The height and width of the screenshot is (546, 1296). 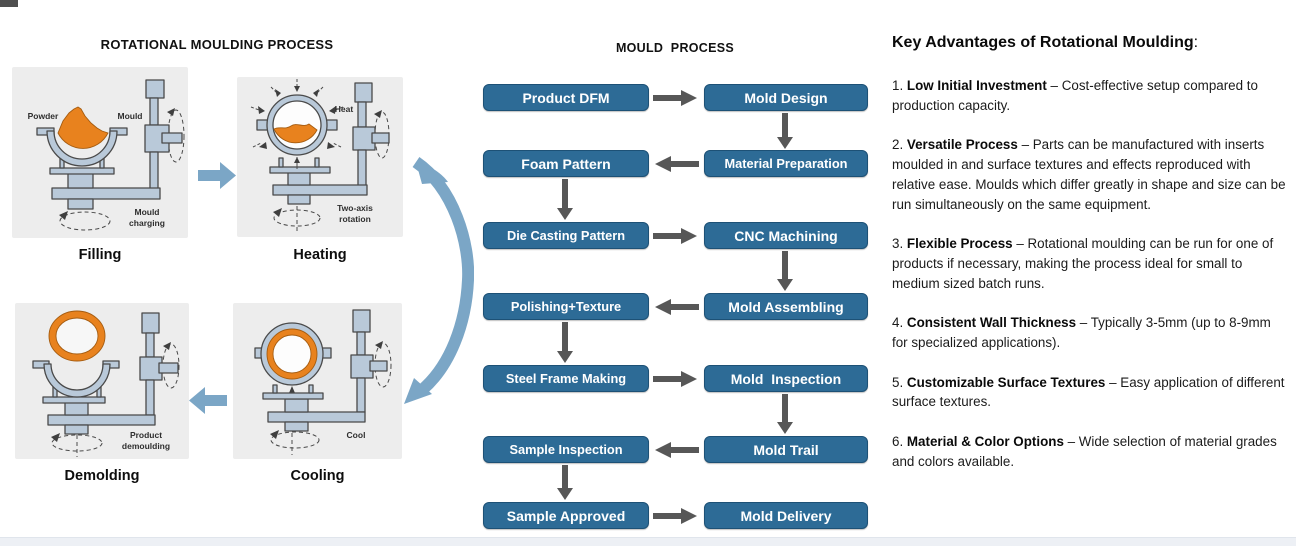 I want to click on panel-heating: Heat Two-axis rotation, so click(x=320, y=157).